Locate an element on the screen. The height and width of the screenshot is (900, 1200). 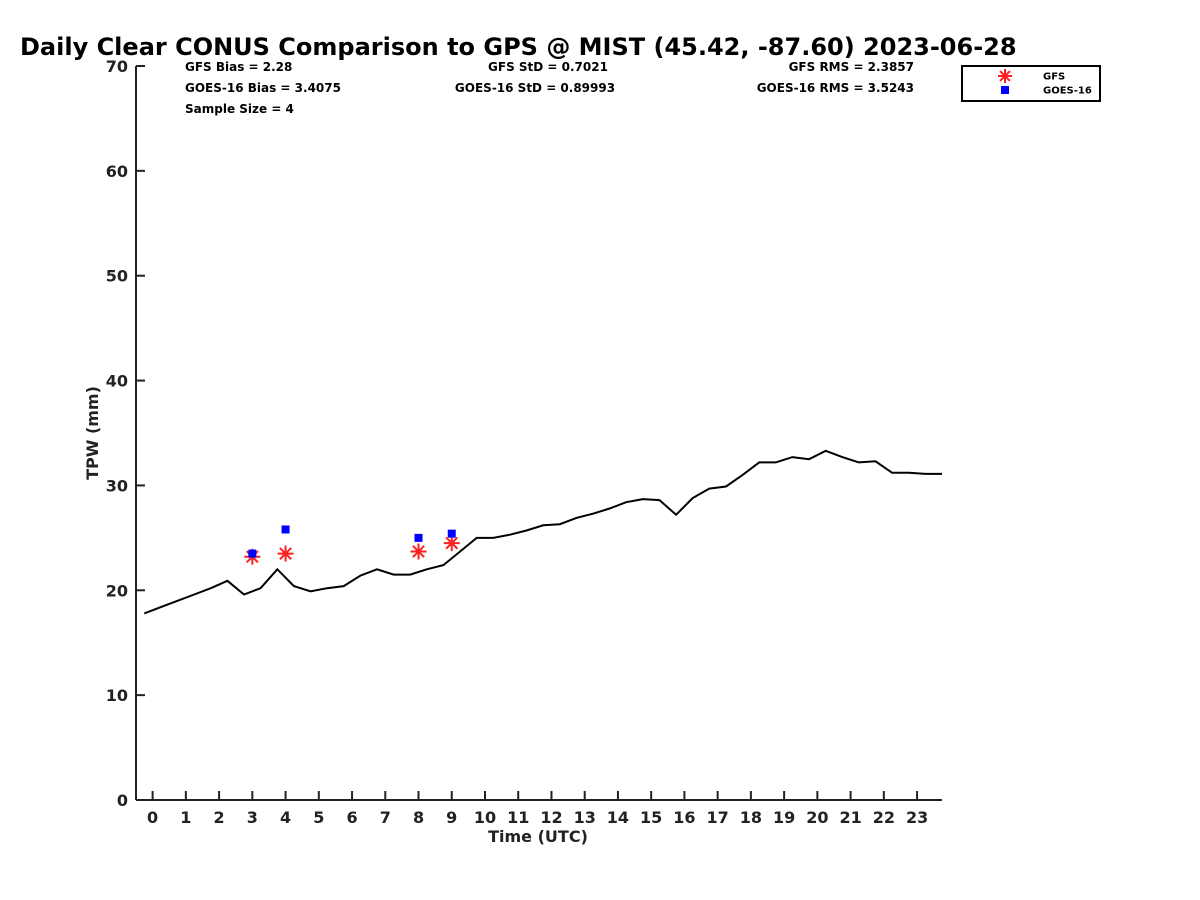
gfs-rms-stat: GFS RMS = 2.3857 is located at coordinates (851, 67).